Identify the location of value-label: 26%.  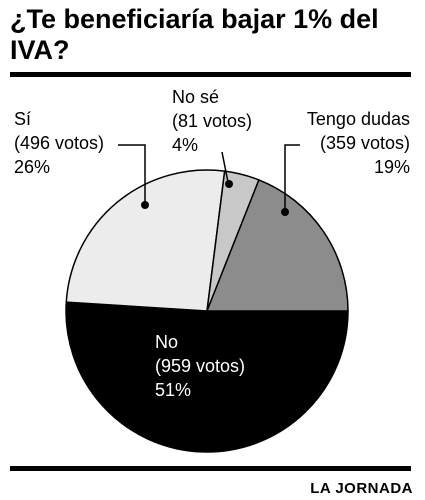
(32, 167).